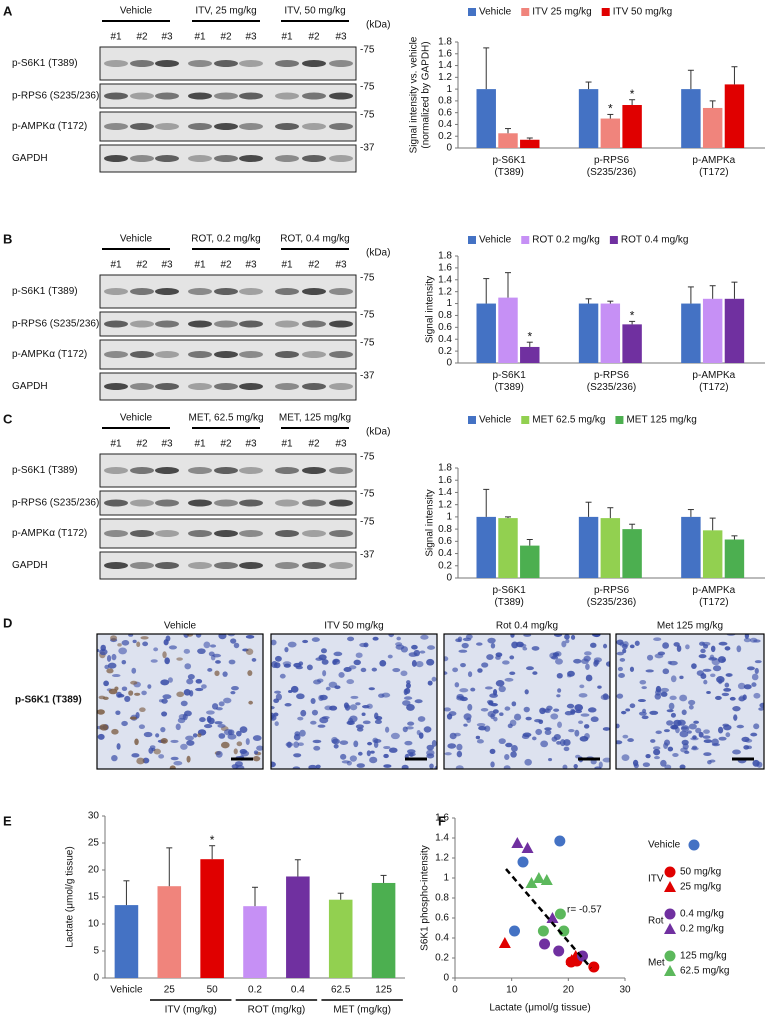 Image resolution: width=770 pixels, height=1018 pixels. I want to click on y-tick-label: 0, so click(446, 978).